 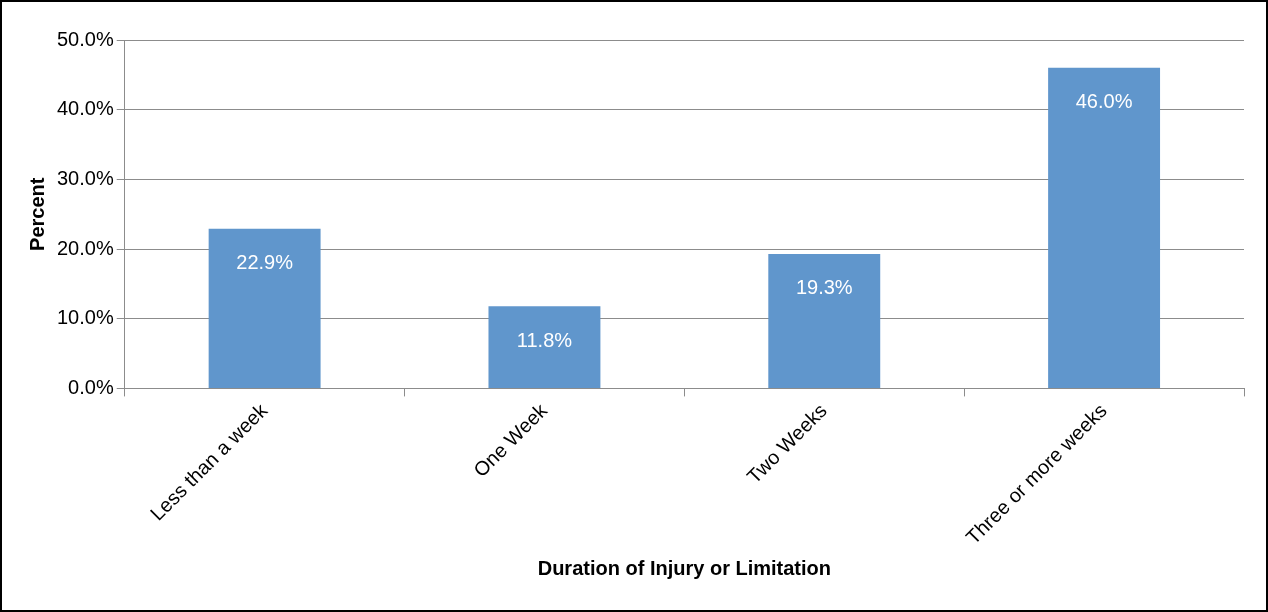 What do you see at coordinates (85, 177) in the screenshot?
I see `y-tick-label: 30.0%` at bounding box center [85, 177].